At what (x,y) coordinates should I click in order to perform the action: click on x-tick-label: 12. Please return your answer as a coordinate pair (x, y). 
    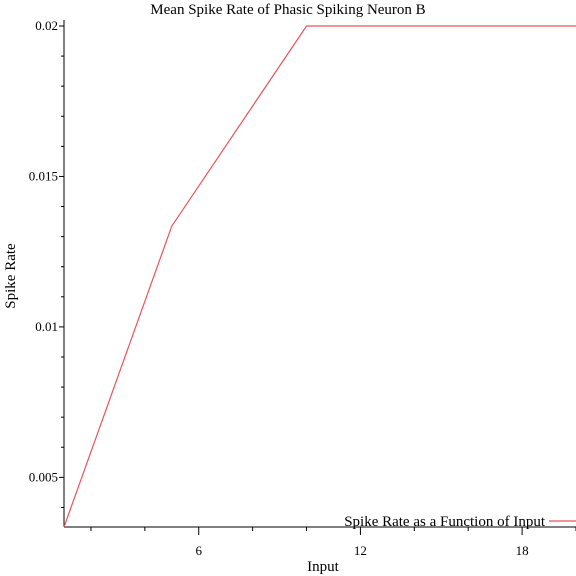
    Looking at the image, I should click on (360, 550).